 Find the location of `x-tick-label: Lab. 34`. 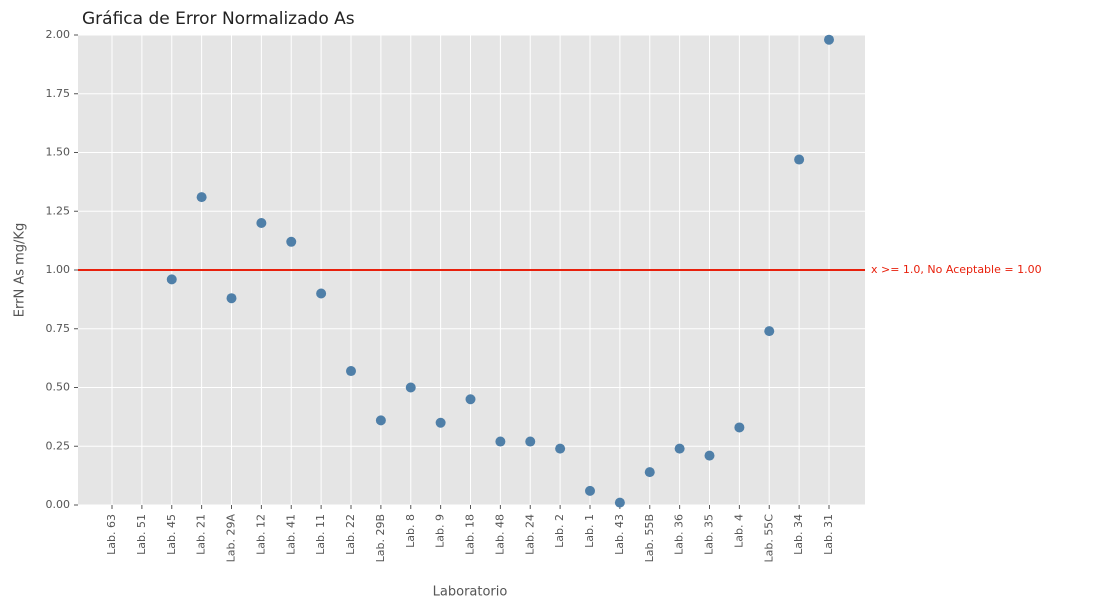

x-tick-label: Lab. 34 is located at coordinates (798, 534).